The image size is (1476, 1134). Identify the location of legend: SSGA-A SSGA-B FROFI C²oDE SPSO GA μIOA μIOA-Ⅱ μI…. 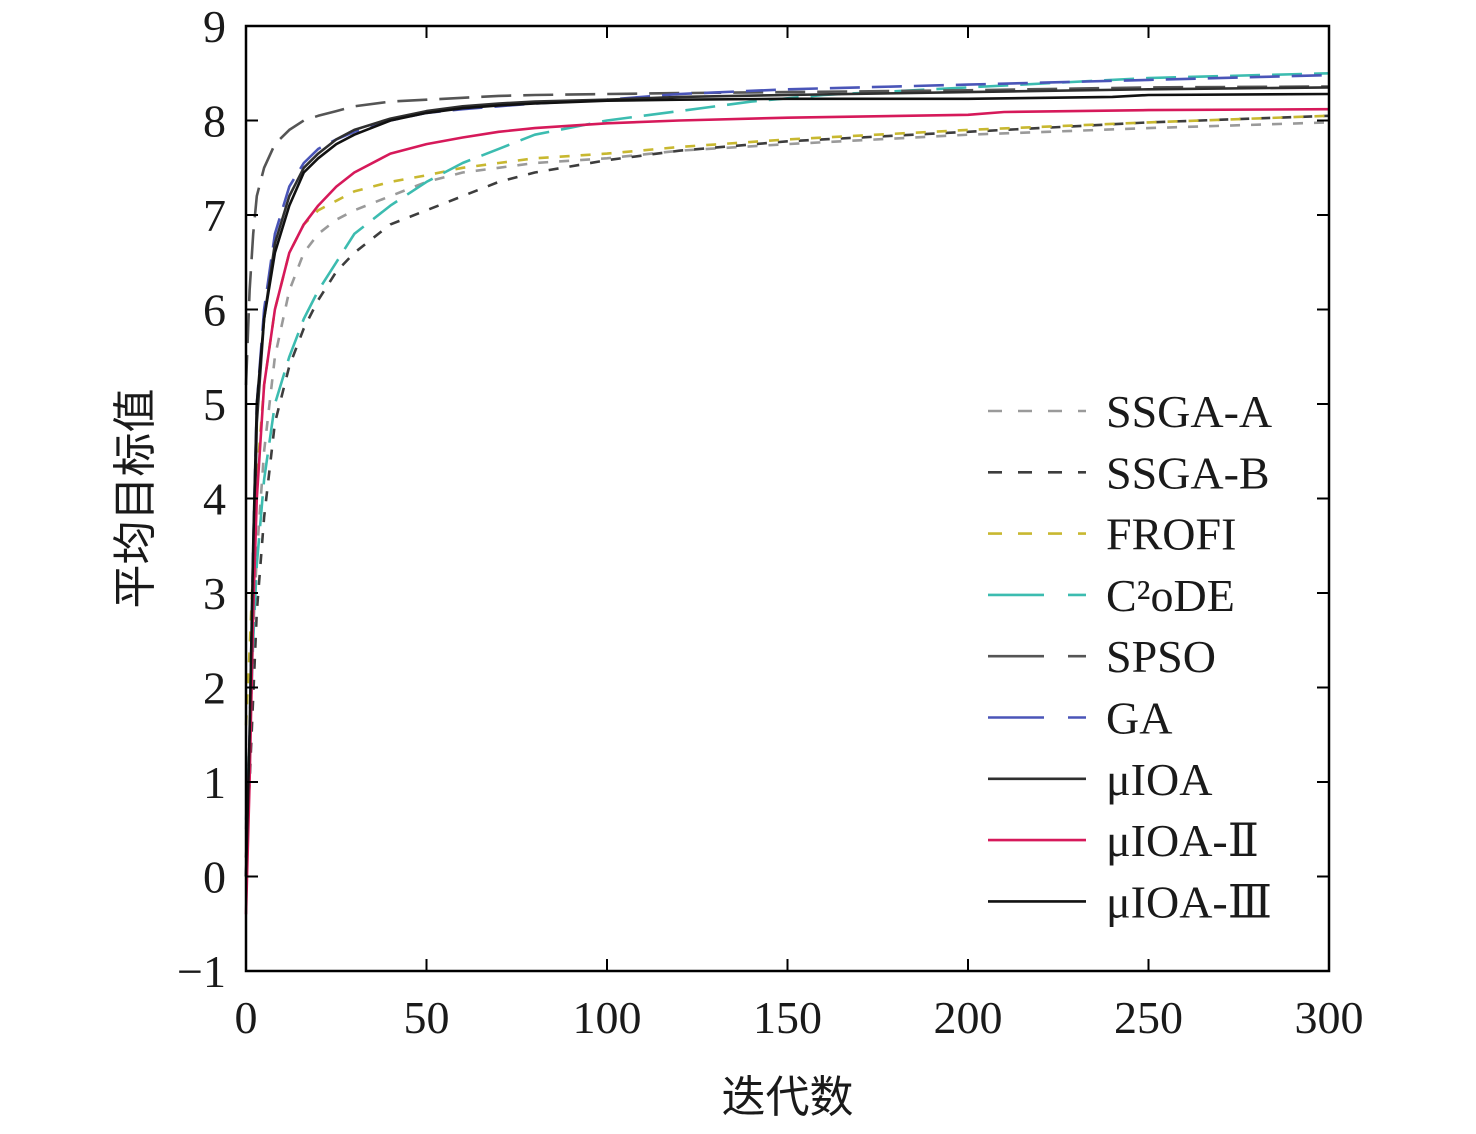
(1130, 656).